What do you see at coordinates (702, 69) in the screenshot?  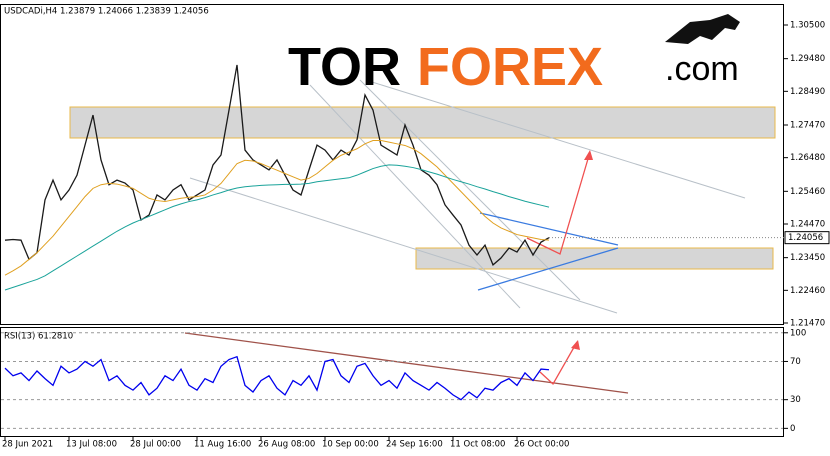 I see `logo-com: .com` at bounding box center [702, 69].